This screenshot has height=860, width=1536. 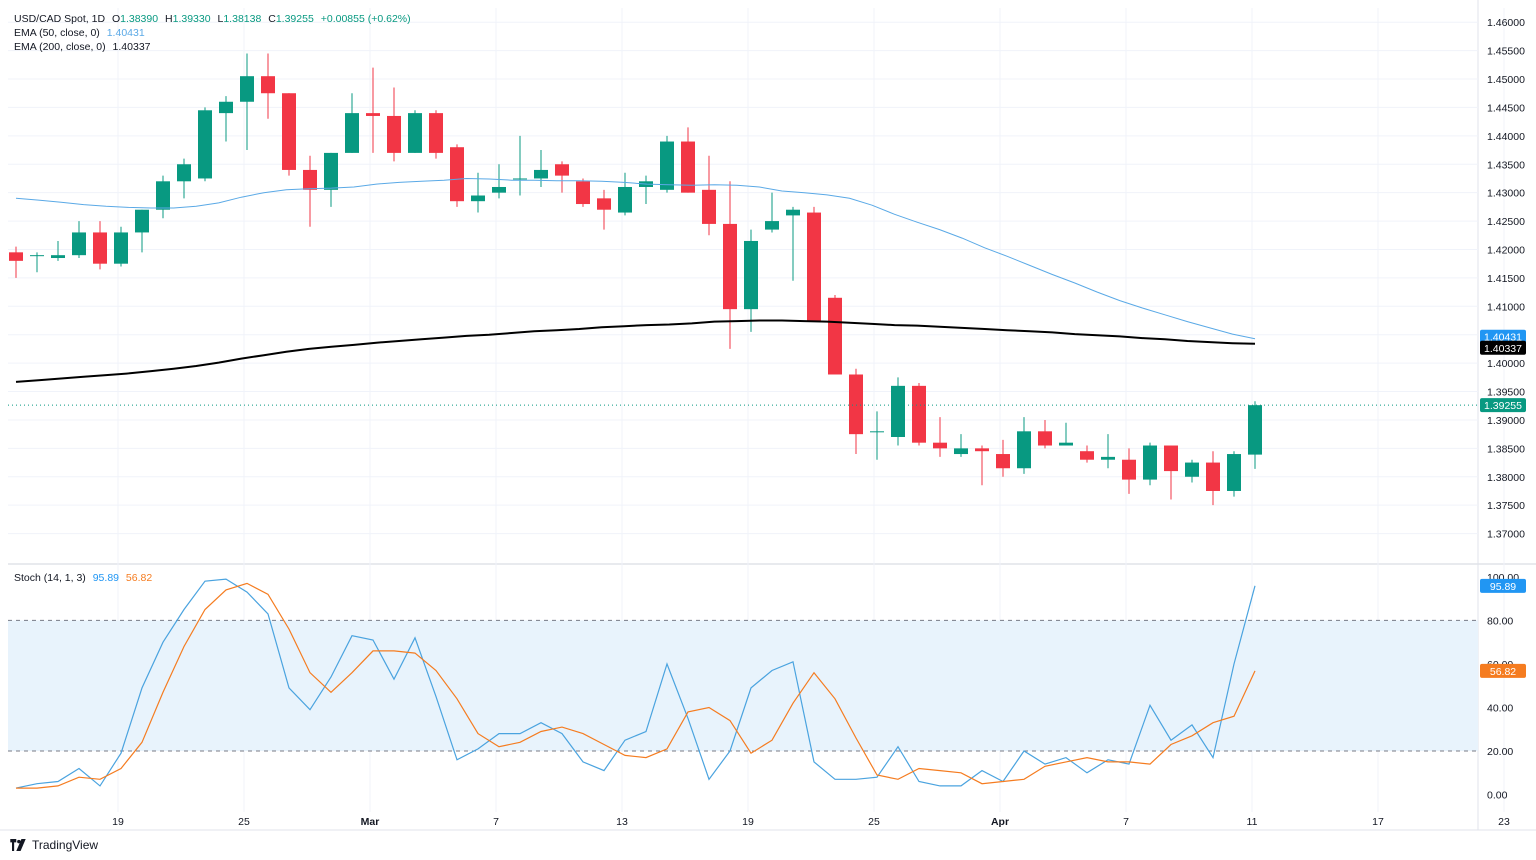 What do you see at coordinates (53, 845) in the screenshot?
I see `brand-footer: TradingView` at bounding box center [53, 845].